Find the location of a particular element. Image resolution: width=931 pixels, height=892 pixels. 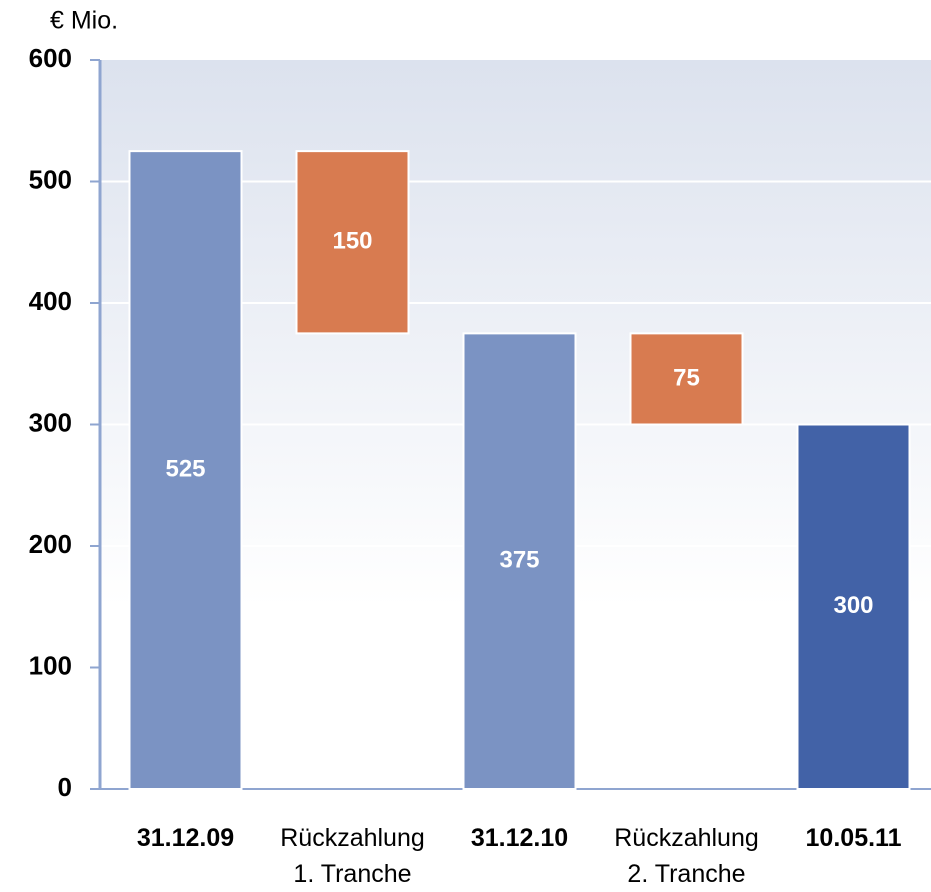

x-tick-label: Rückzahlung 1. Tranche is located at coordinates (352, 856).